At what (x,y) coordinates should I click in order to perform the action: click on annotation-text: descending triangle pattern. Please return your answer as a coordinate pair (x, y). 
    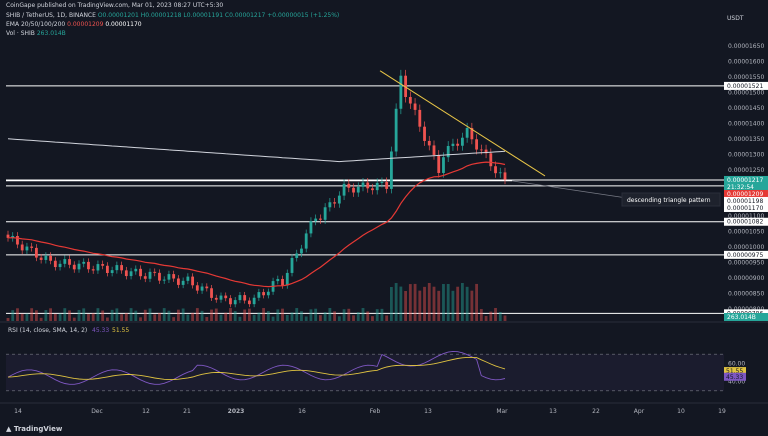
    Looking at the image, I should click on (669, 200).